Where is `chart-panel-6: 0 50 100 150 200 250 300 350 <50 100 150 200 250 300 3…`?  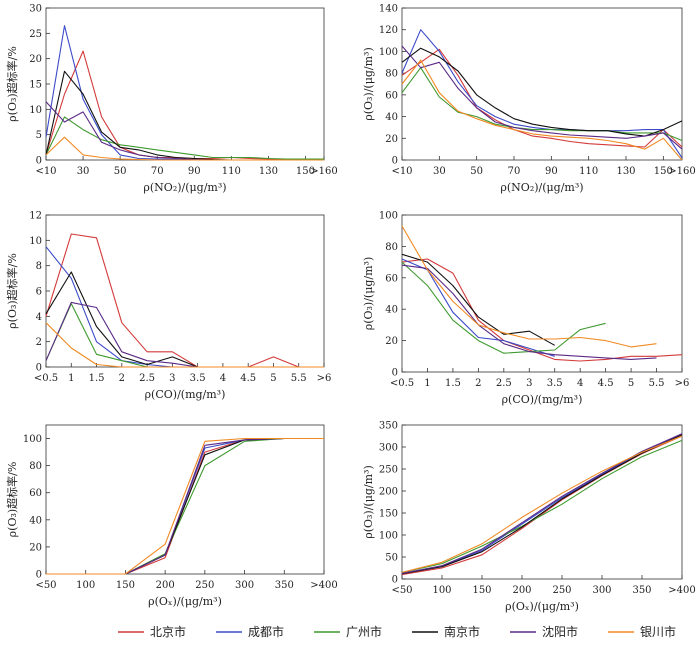 chart-panel-6: 0 50 100 150 200 250 300 350 <50 100 150 200 250 300 3… is located at coordinates (529, 517).